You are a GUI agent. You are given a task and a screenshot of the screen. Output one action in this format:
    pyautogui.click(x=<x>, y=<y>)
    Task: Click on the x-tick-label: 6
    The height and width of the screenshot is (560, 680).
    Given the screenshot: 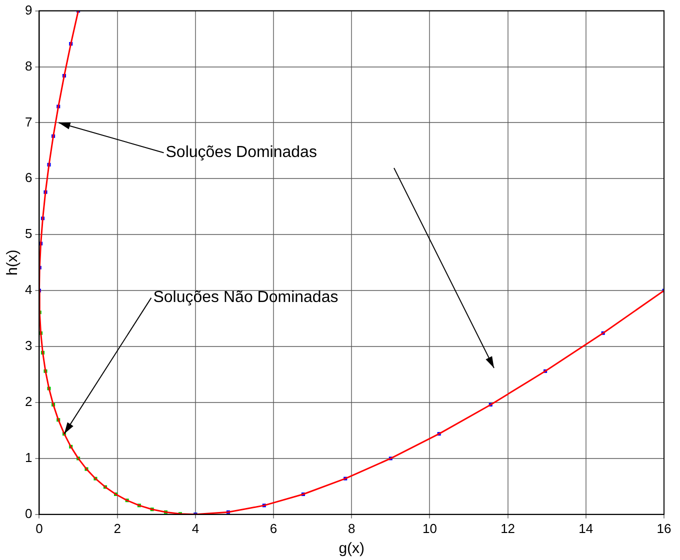 What is the action you would take?
    pyautogui.click(x=274, y=528)
    